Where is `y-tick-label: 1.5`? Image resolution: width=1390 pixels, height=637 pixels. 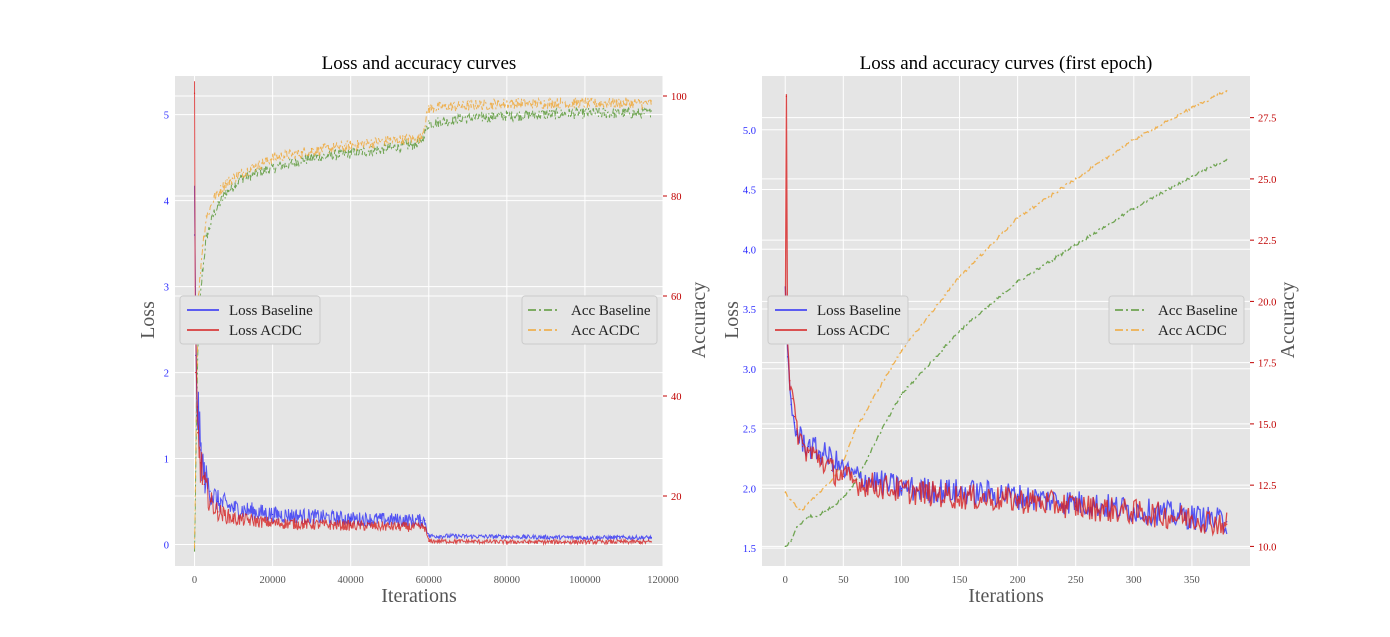 y-tick-label: 1.5 is located at coordinates (749, 549).